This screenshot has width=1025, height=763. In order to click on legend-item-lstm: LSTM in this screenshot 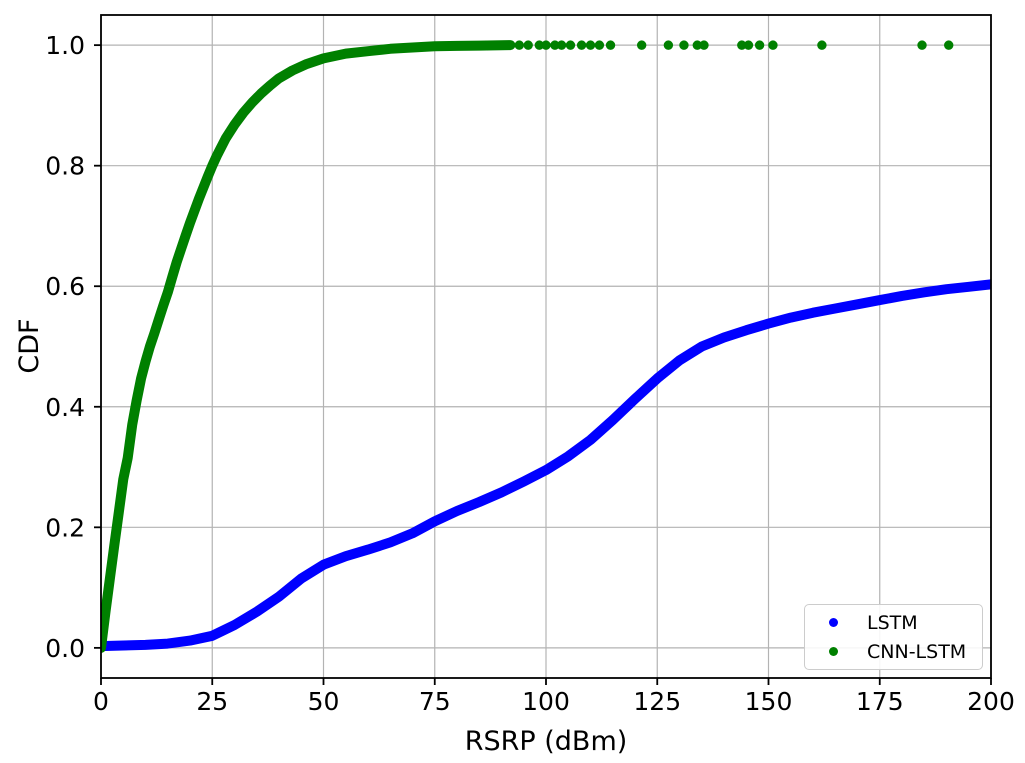, I will do `click(893, 622)`.